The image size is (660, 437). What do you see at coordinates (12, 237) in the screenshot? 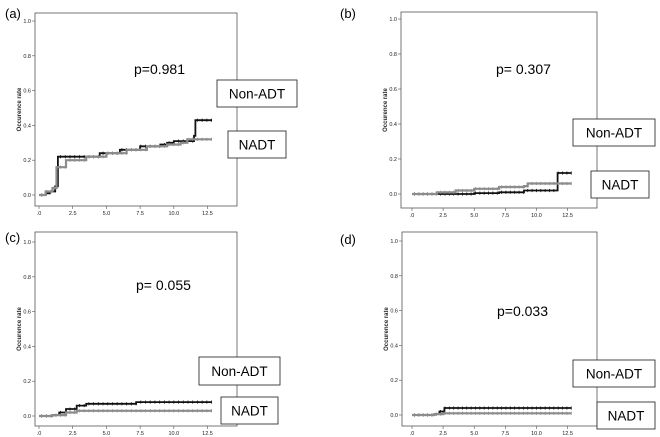
I see `panel-label: (c)` at bounding box center [12, 237].